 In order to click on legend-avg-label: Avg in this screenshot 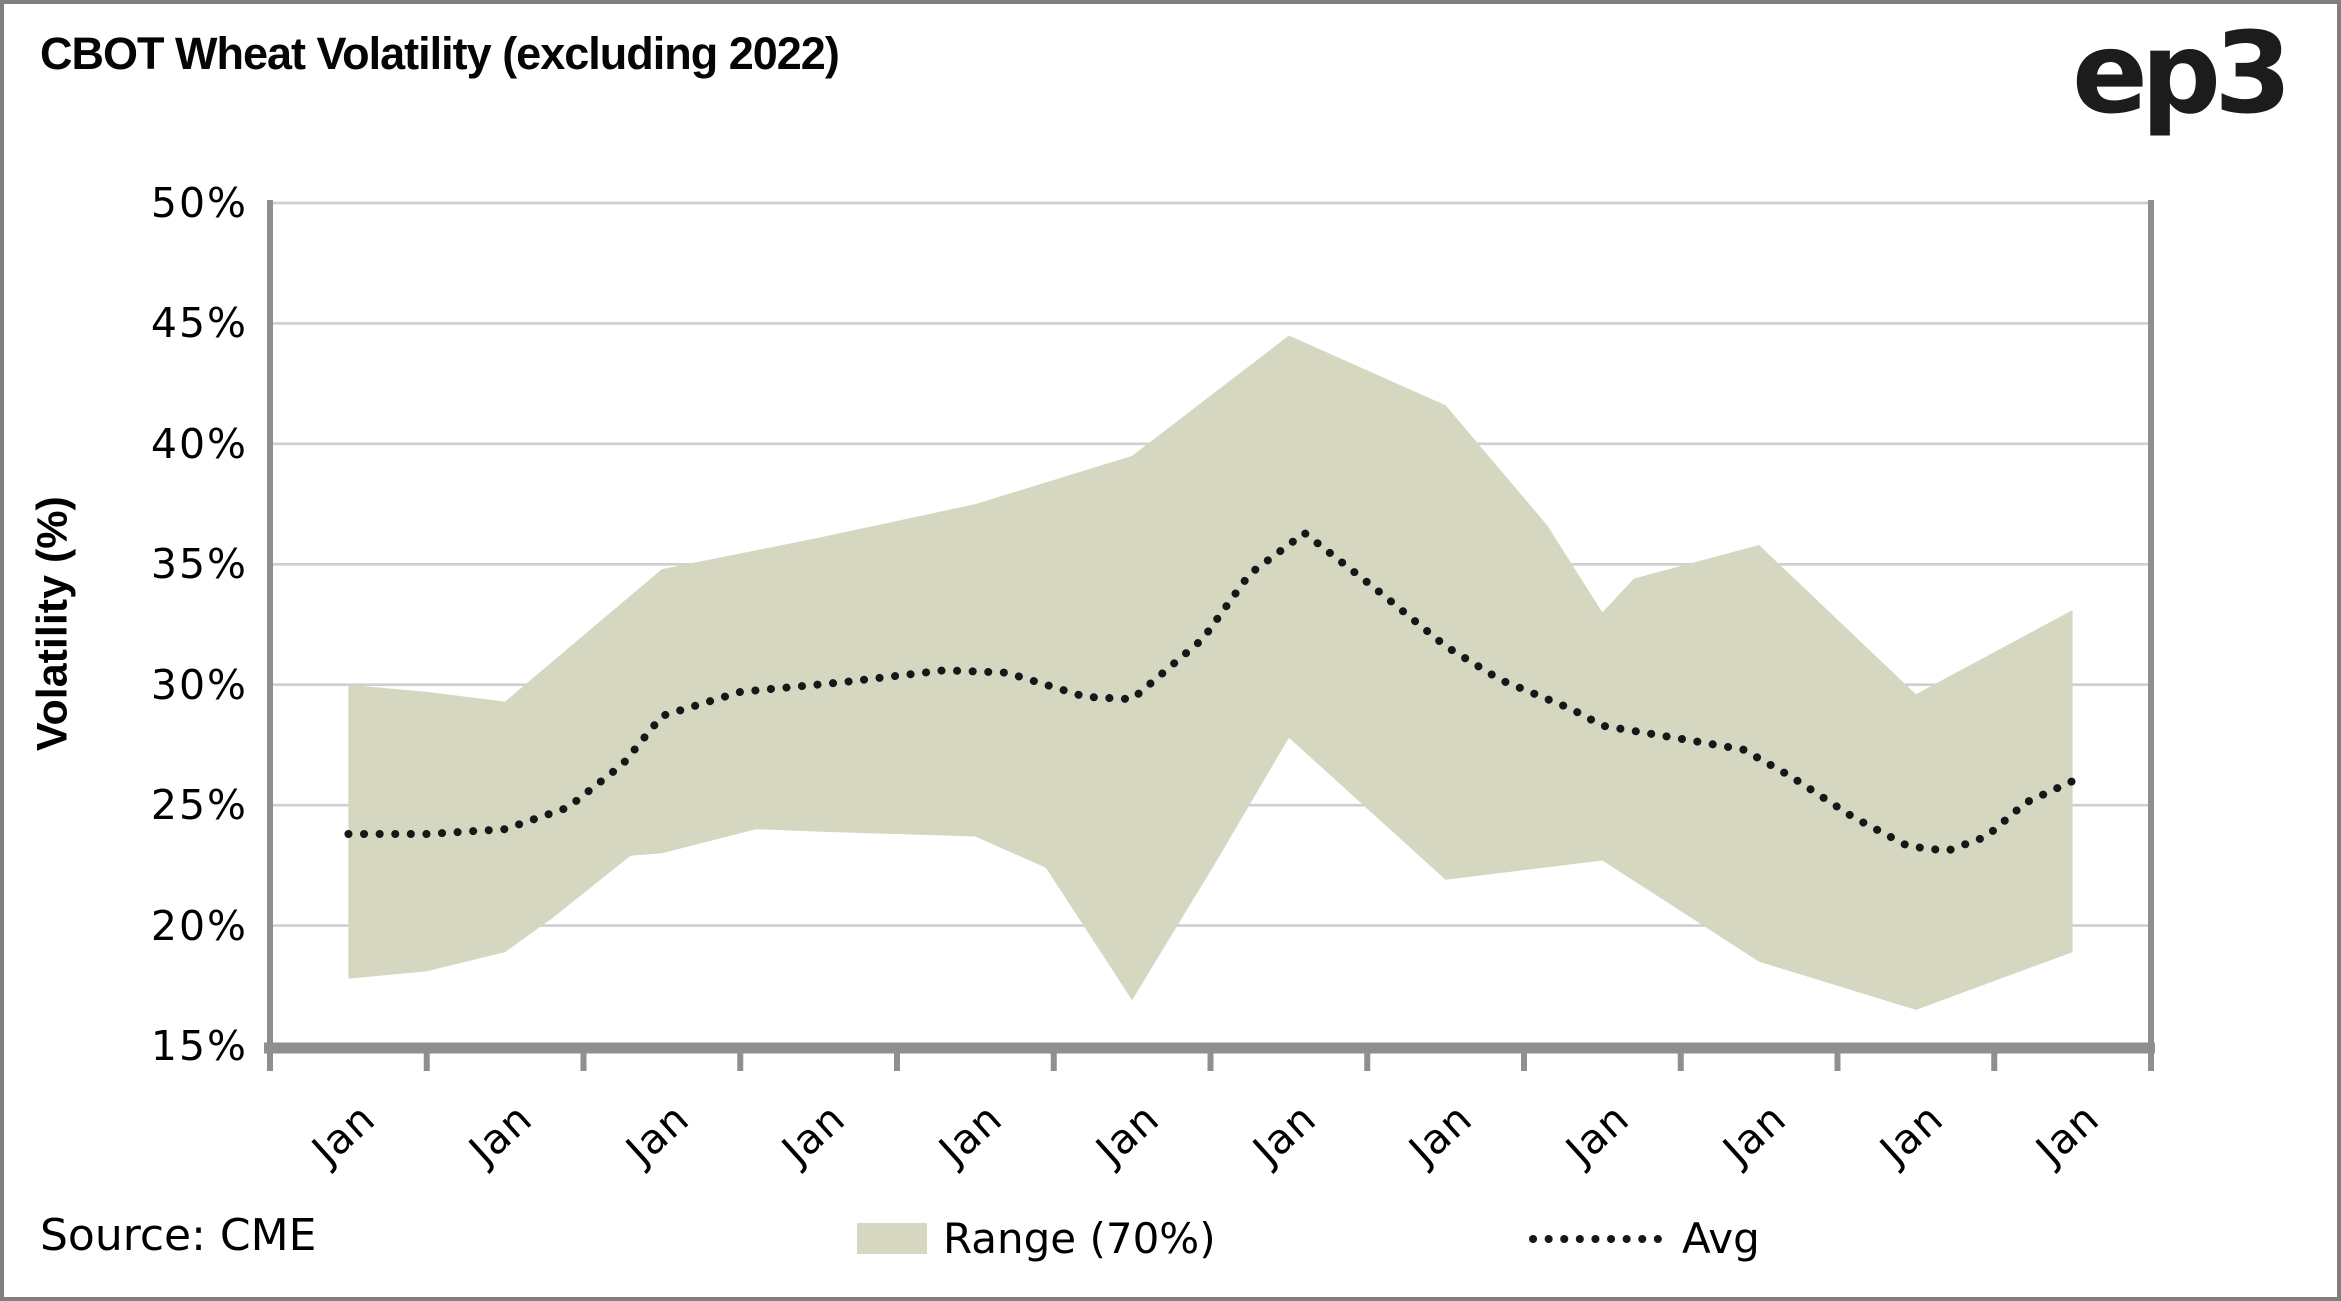, I will do `click(1721, 1238)`.